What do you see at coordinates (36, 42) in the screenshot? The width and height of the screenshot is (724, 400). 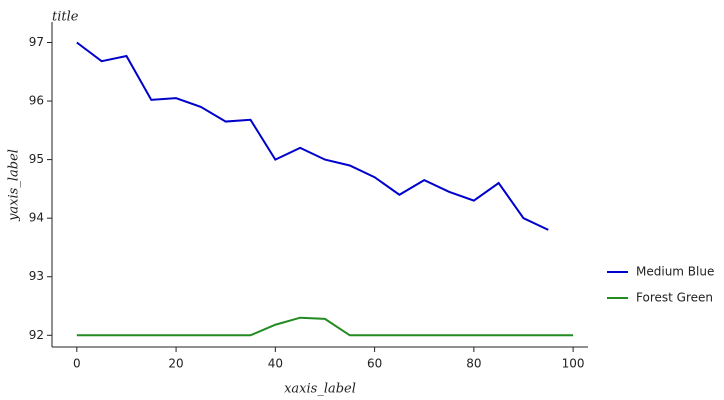 I see `y-tick-label: 97` at bounding box center [36, 42].